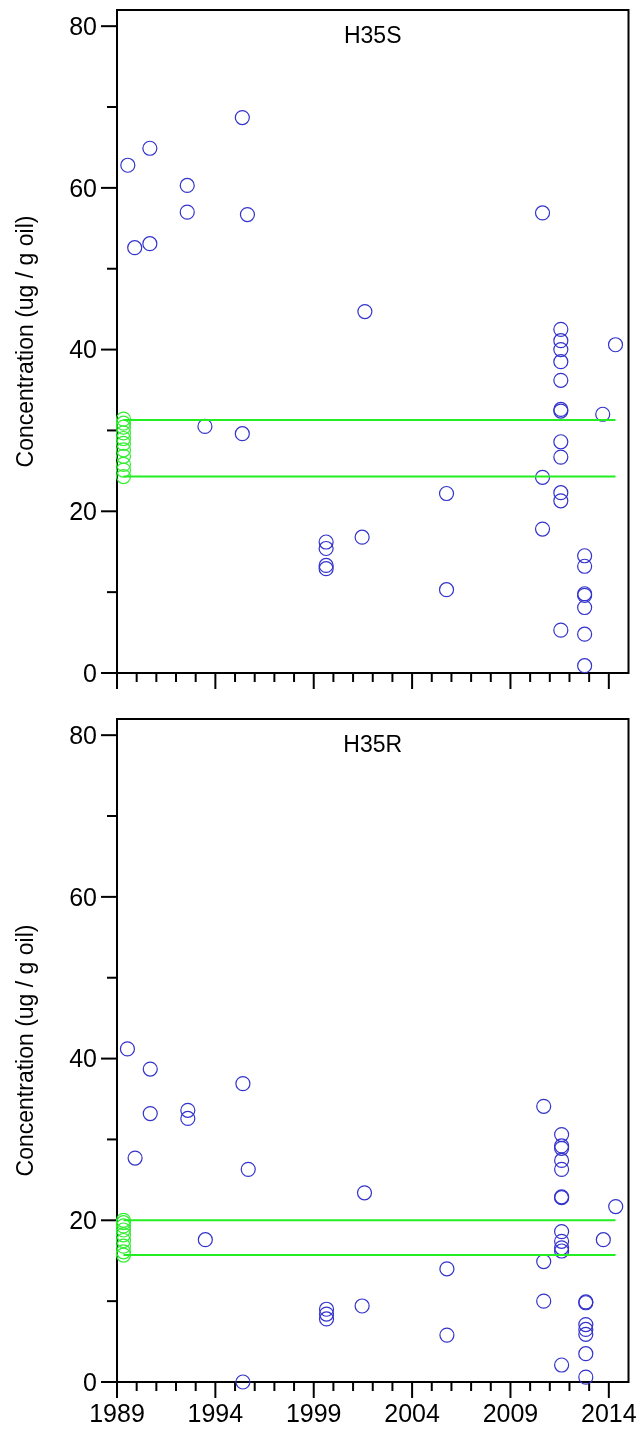 The width and height of the screenshot is (644, 1437). Describe the element at coordinates (117, 1413) in the screenshot. I see `x-tick-label: 1989` at that location.